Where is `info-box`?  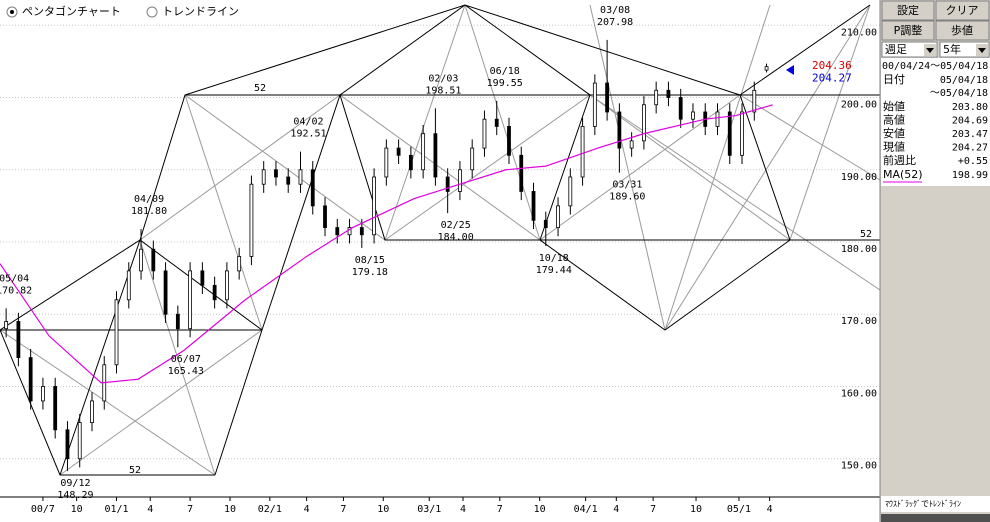 info-box is located at coordinates (935, 122).